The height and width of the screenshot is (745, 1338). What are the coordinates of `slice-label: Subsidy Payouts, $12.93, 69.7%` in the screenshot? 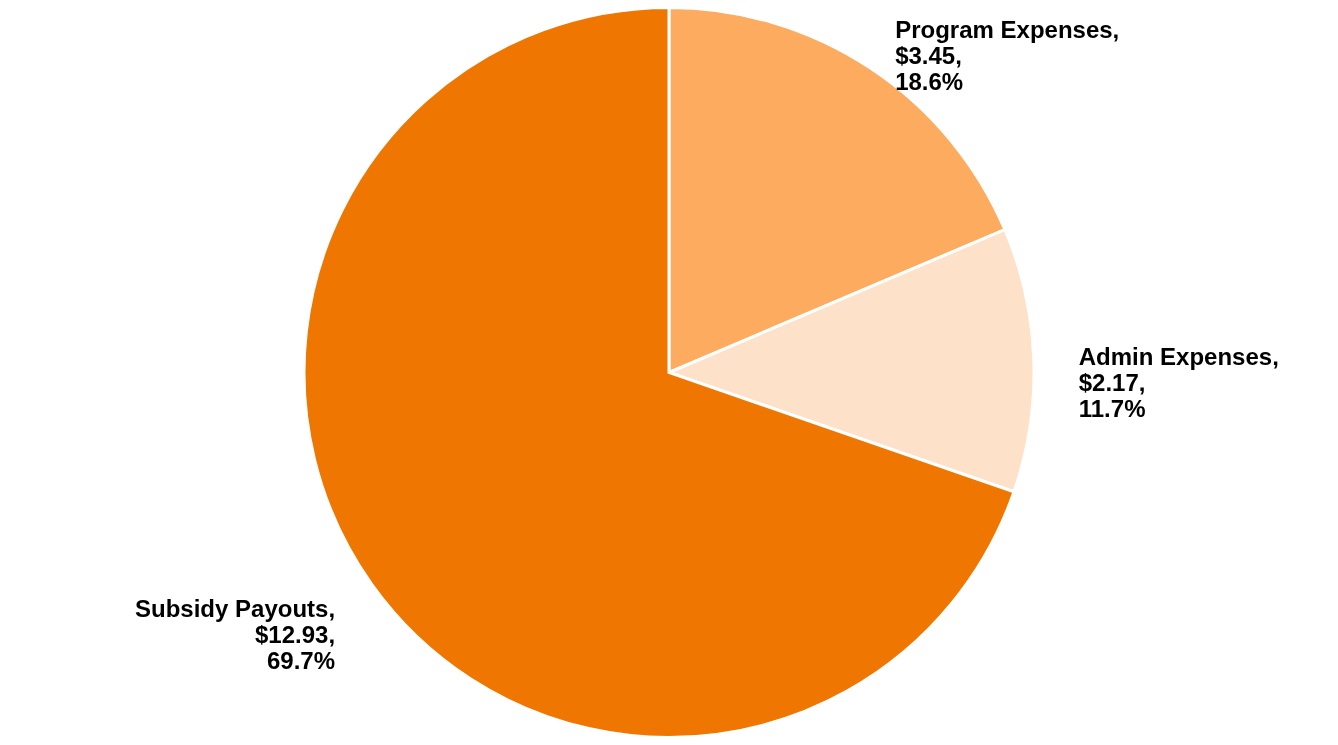 It's located at (235, 635).